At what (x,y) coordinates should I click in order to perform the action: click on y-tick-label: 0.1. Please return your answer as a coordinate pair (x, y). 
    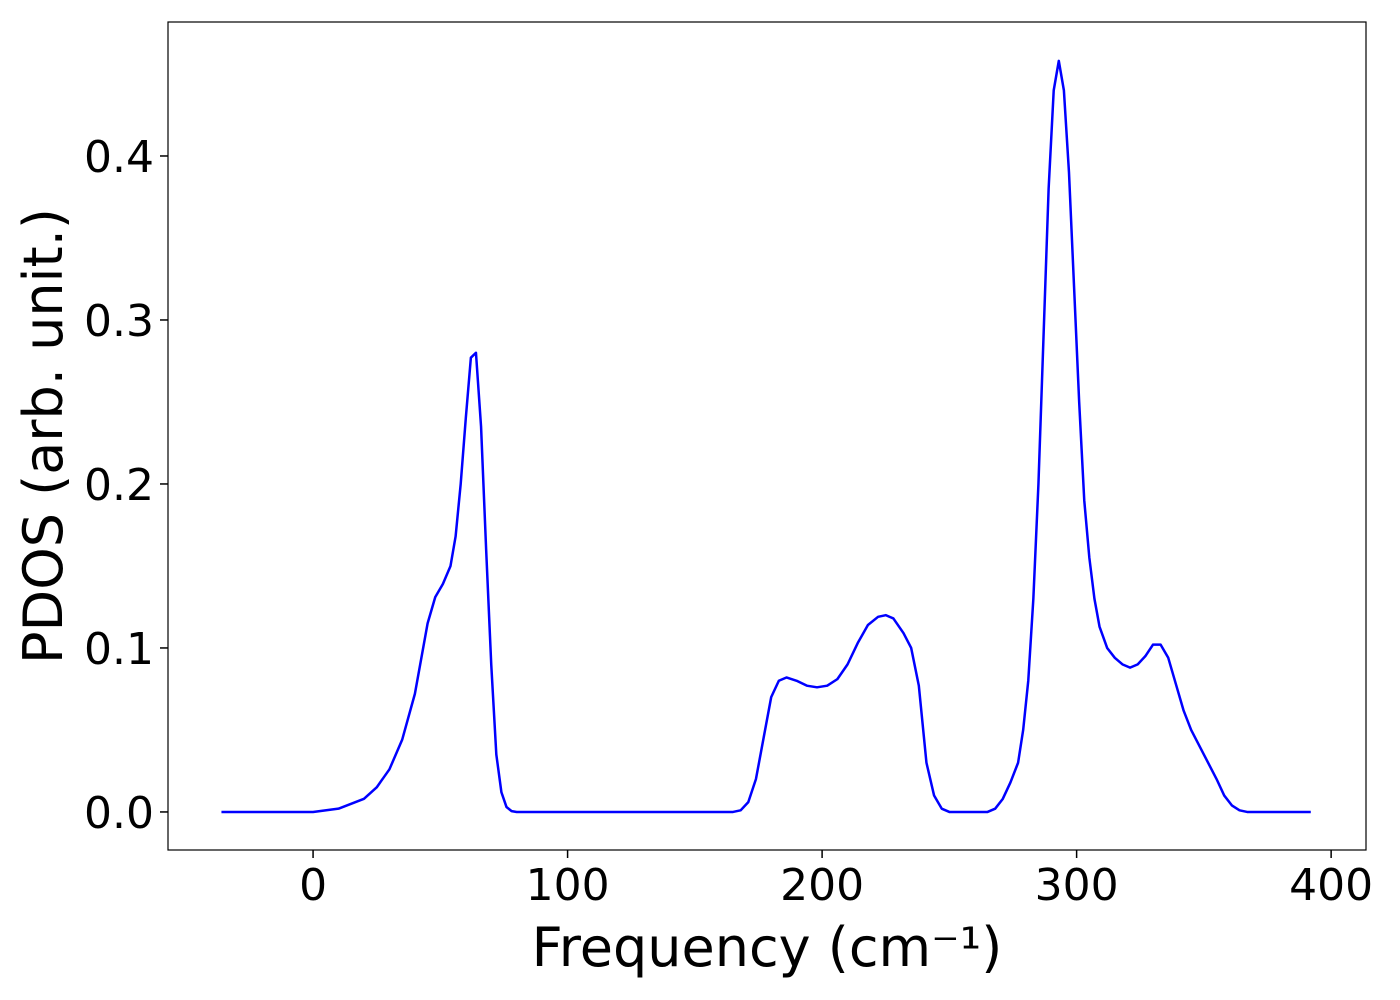
    Looking at the image, I should click on (119, 649).